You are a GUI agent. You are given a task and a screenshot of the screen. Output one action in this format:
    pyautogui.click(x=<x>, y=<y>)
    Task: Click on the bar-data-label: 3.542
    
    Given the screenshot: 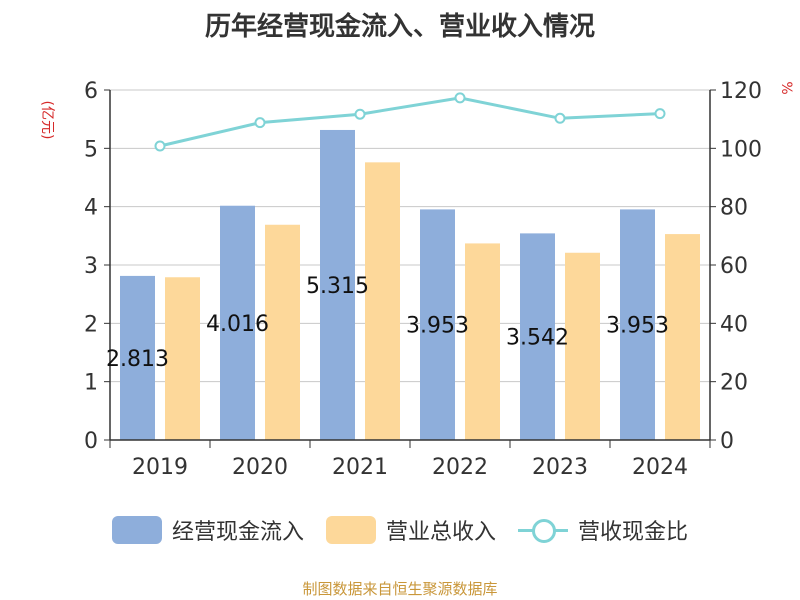 What is the action you would take?
    pyautogui.click(x=537, y=338)
    